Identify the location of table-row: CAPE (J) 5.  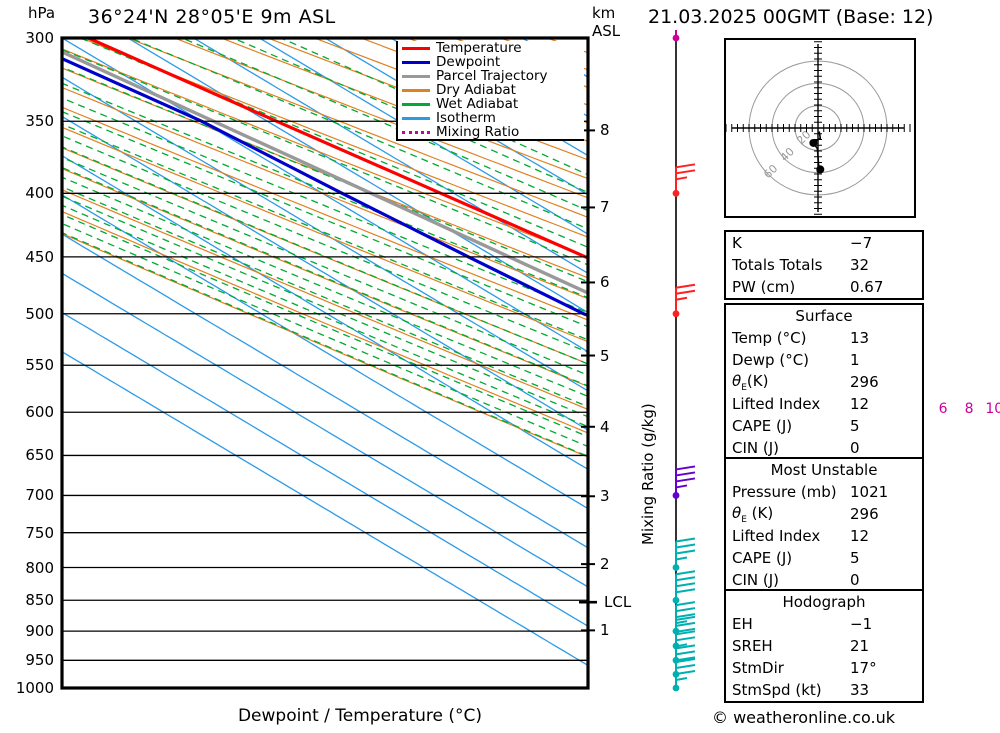
(824, 426).